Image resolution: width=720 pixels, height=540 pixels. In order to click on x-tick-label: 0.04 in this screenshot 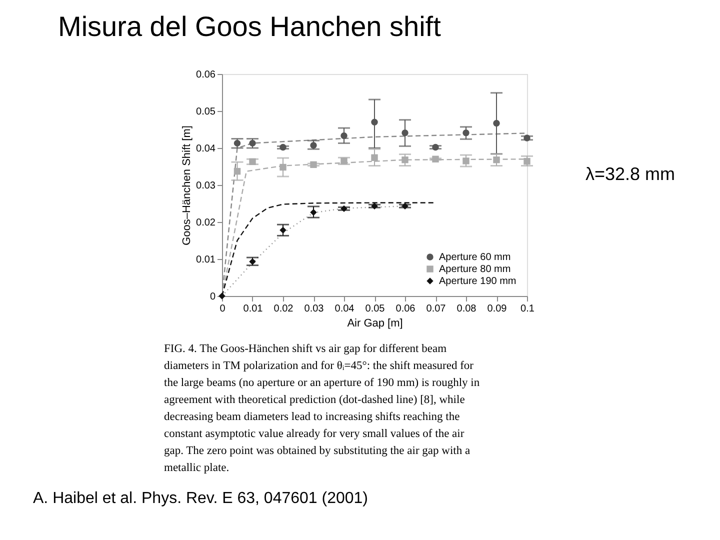, I will do `click(344, 309)`.